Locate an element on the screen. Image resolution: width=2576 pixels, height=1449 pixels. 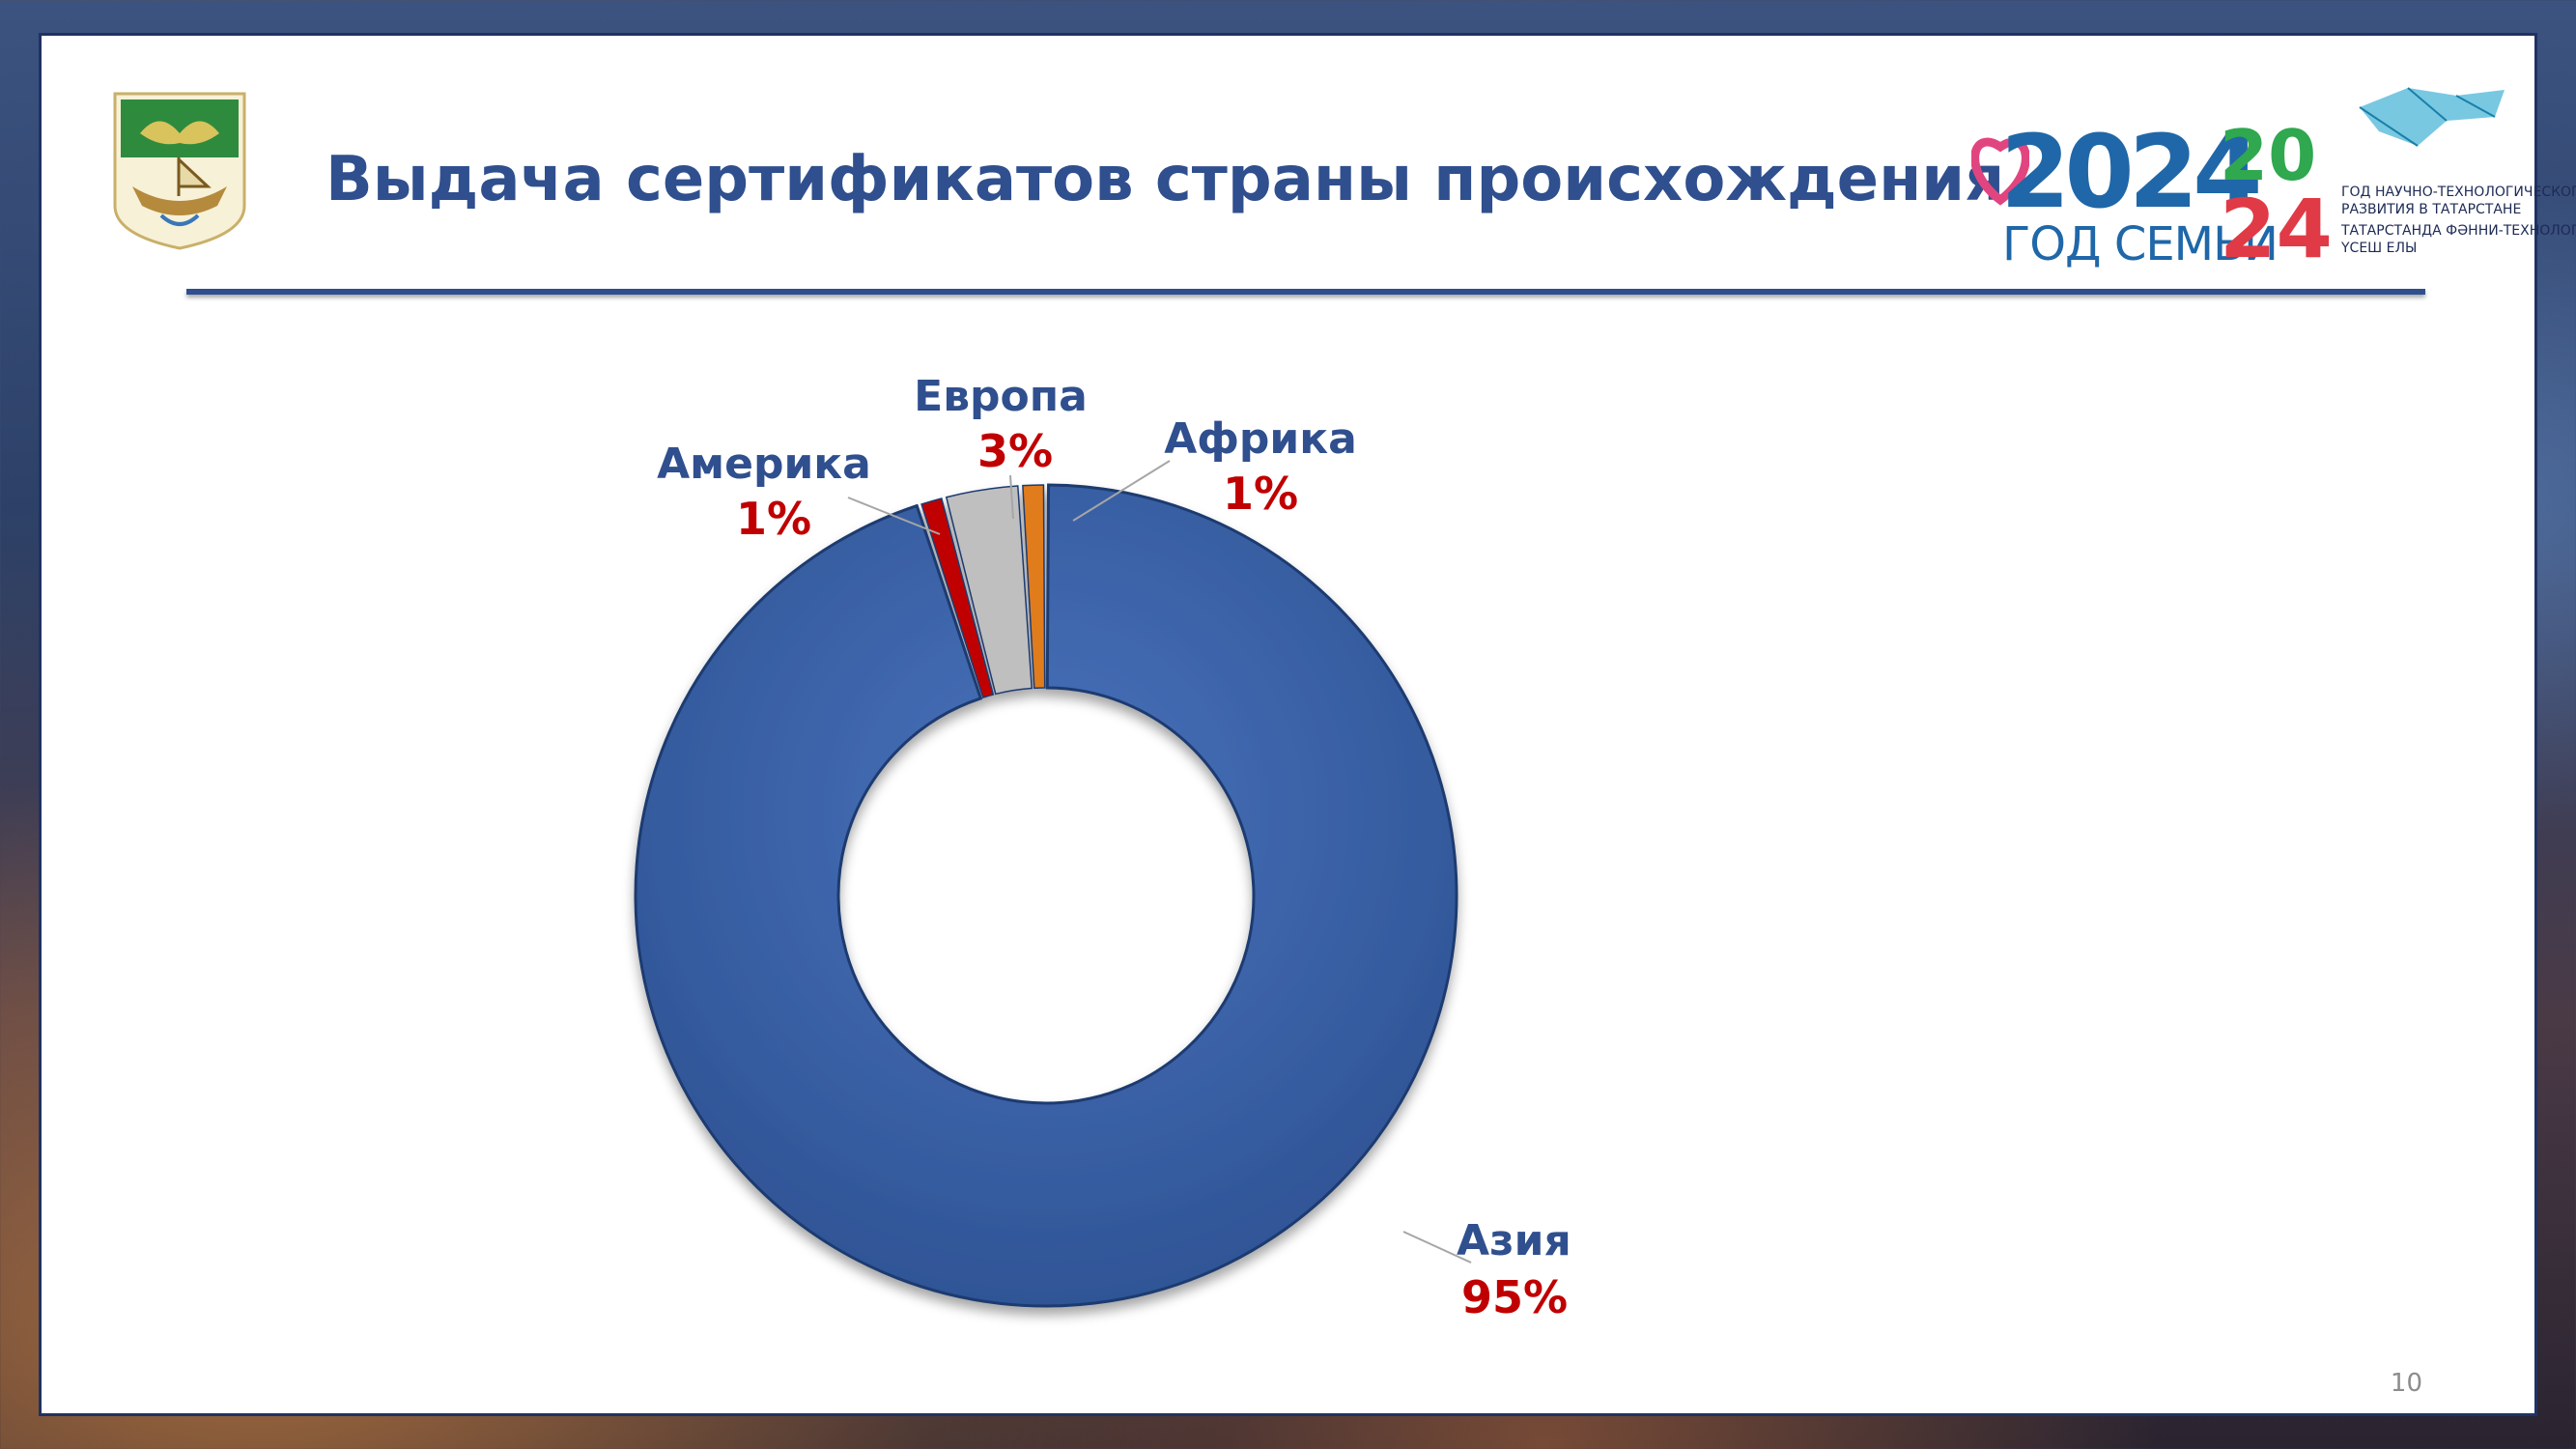
leader-line-asia is located at coordinates (1437, 1247).